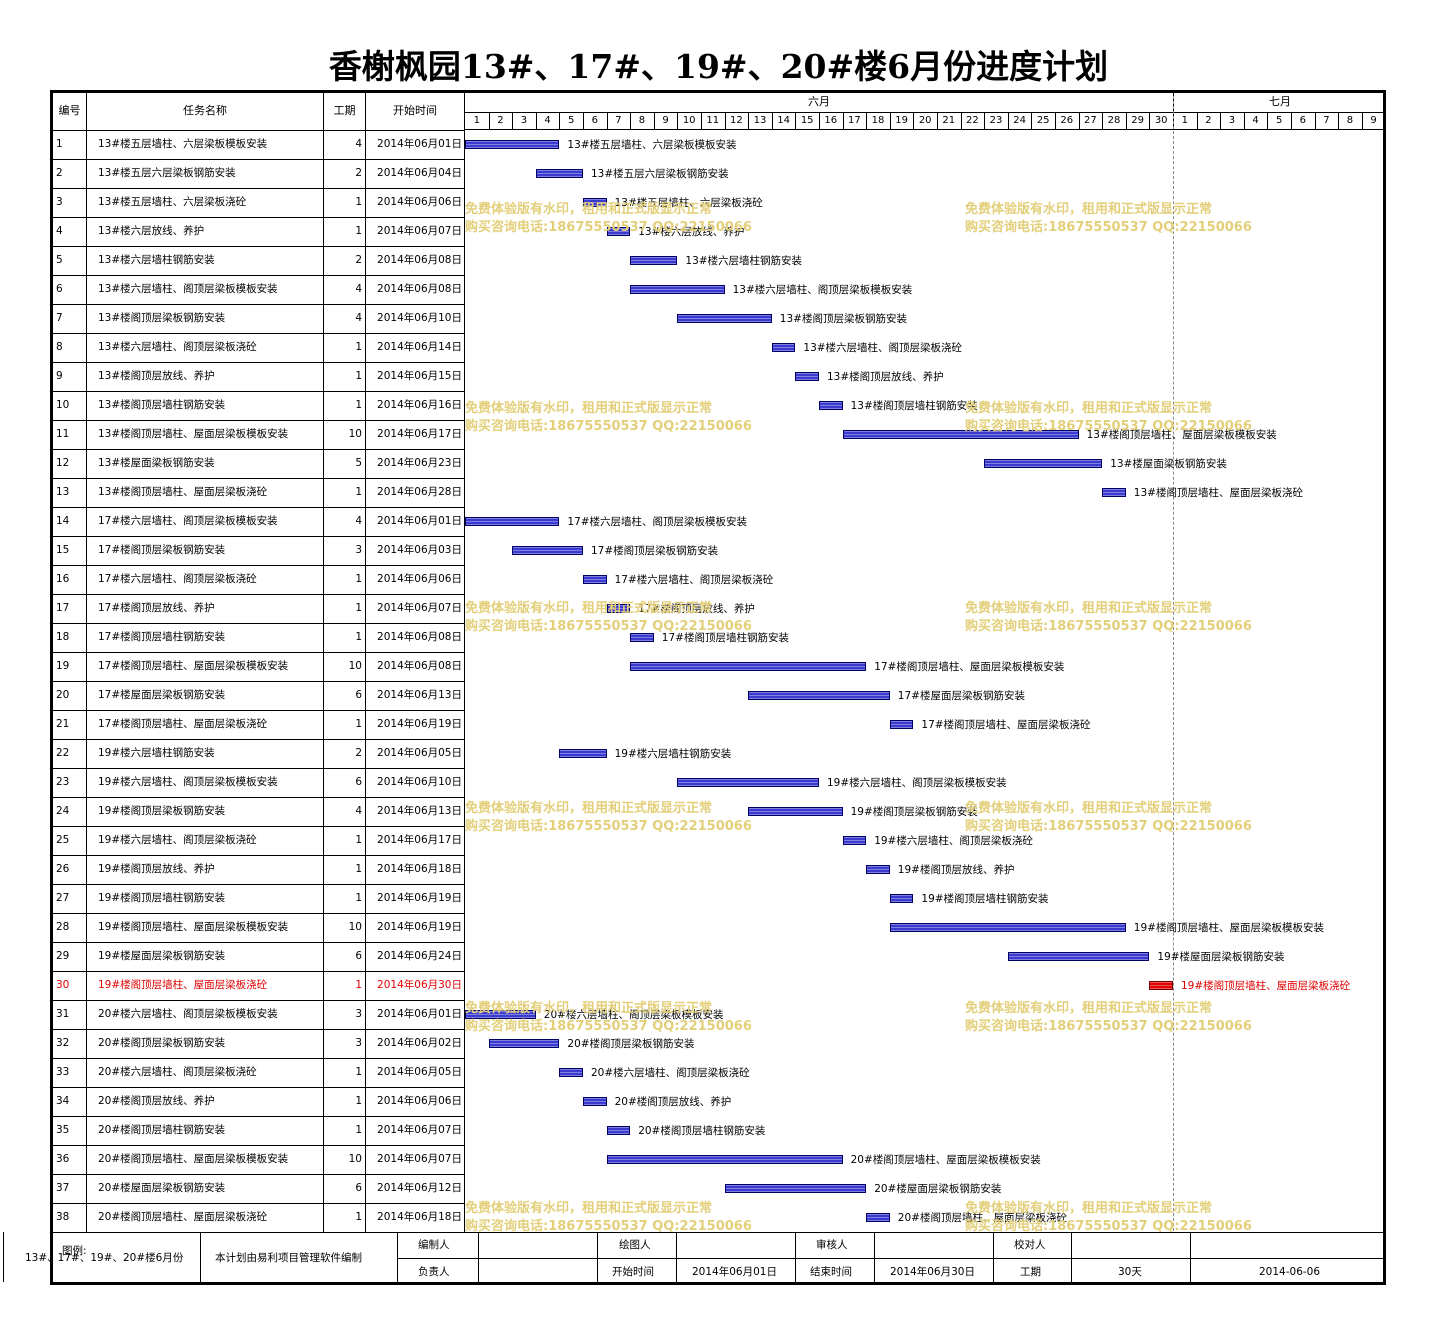 The height and width of the screenshot is (1334, 1437). What do you see at coordinates (744, 261) in the screenshot?
I see `task-bar-label: 13#楼六层墙柱钢筋安装` at bounding box center [744, 261].